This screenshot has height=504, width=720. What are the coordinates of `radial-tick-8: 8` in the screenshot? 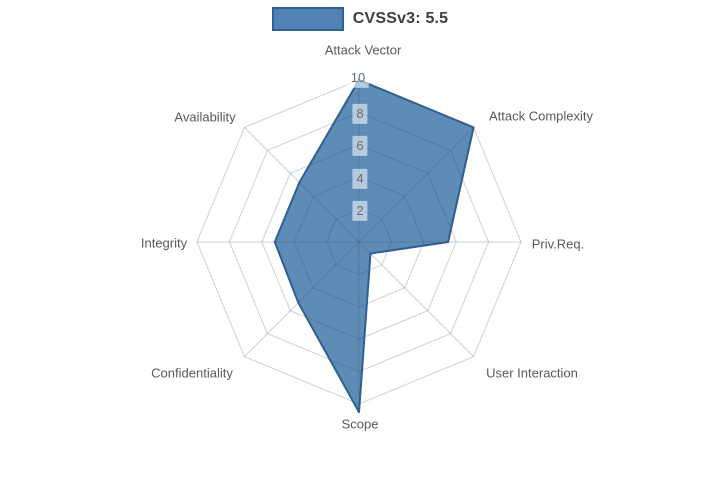 It's located at (360, 114).